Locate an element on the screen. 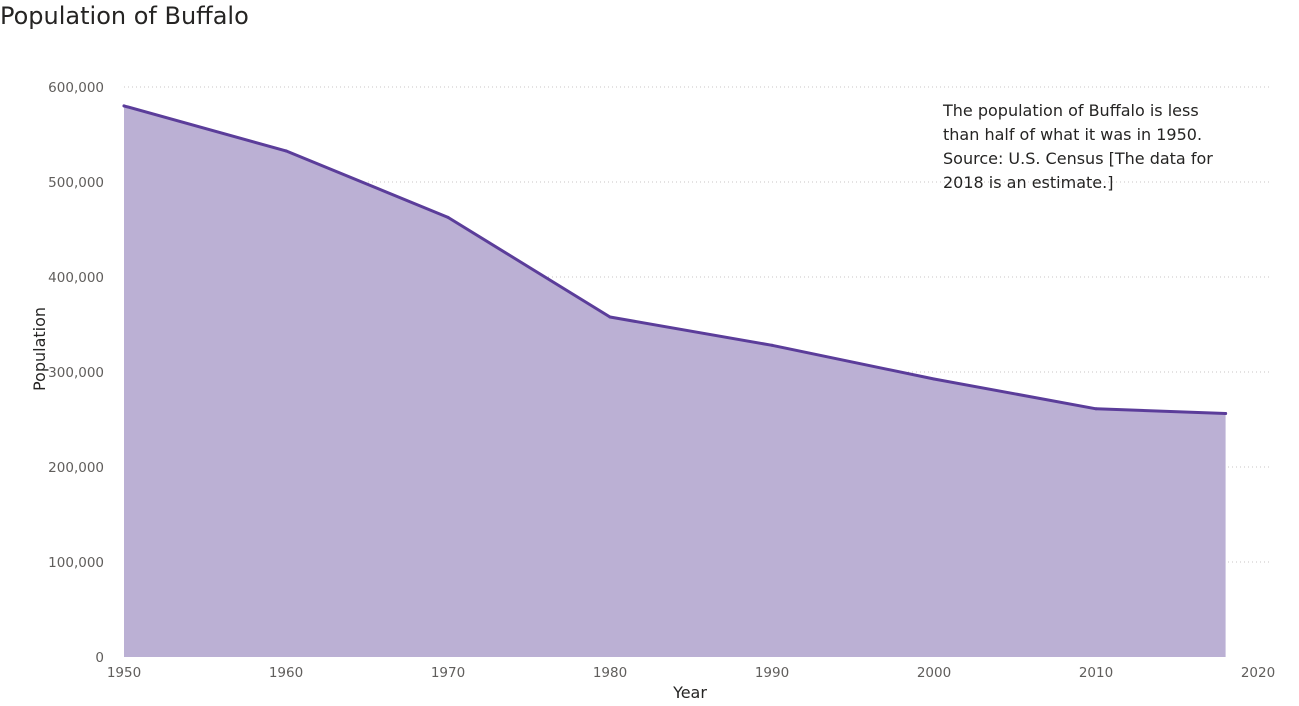 The image size is (1299, 706). data-point-1970 is located at coordinates (448, 217).